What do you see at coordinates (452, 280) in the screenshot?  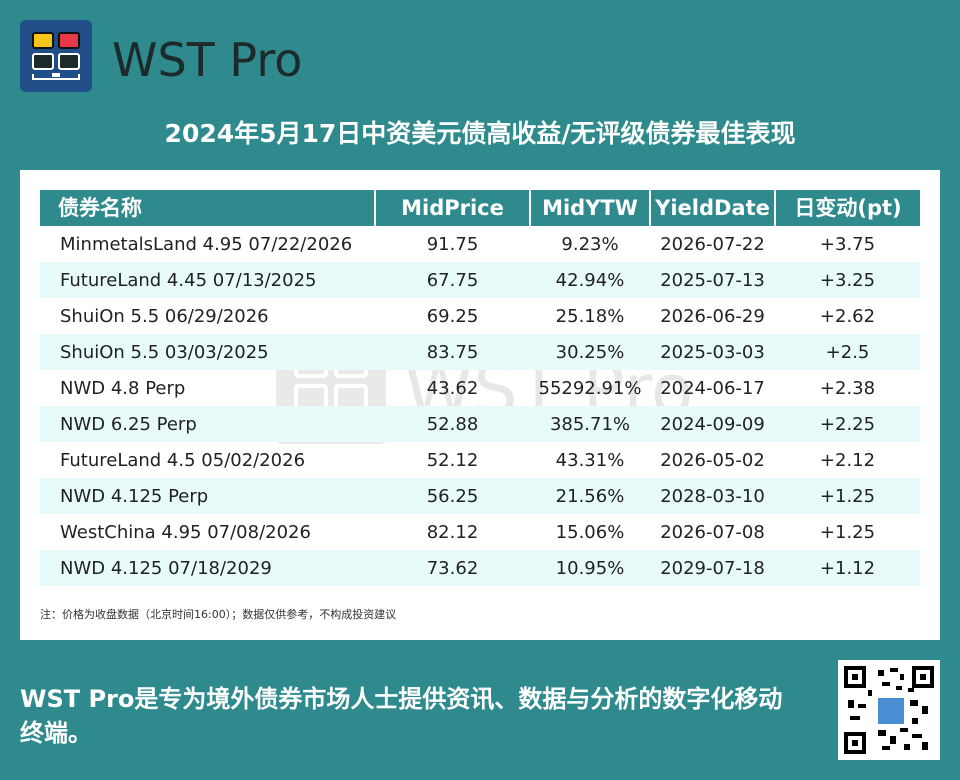 I see `cell-mid-price: 67.75` at bounding box center [452, 280].